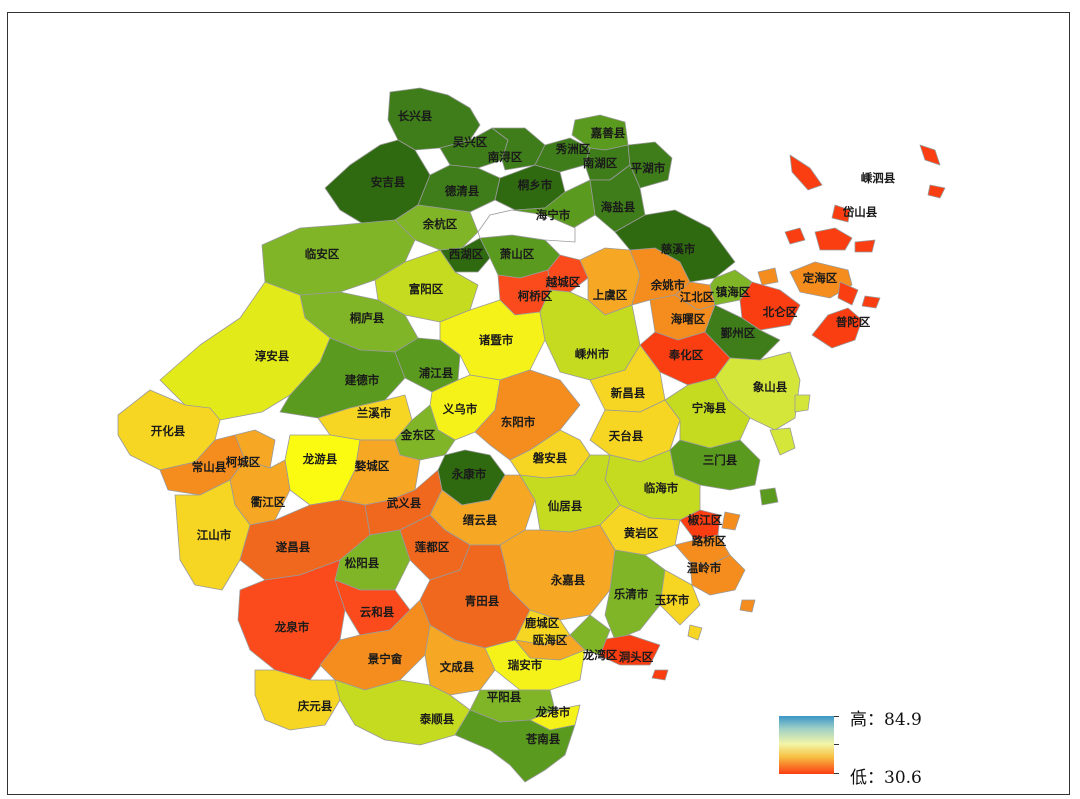 Image resolution: width=1080 pixels, height=799 pixels. Describe the element at coordinates (460, 409) in the screenshot. I see `region-label: 义乌市` at that location.